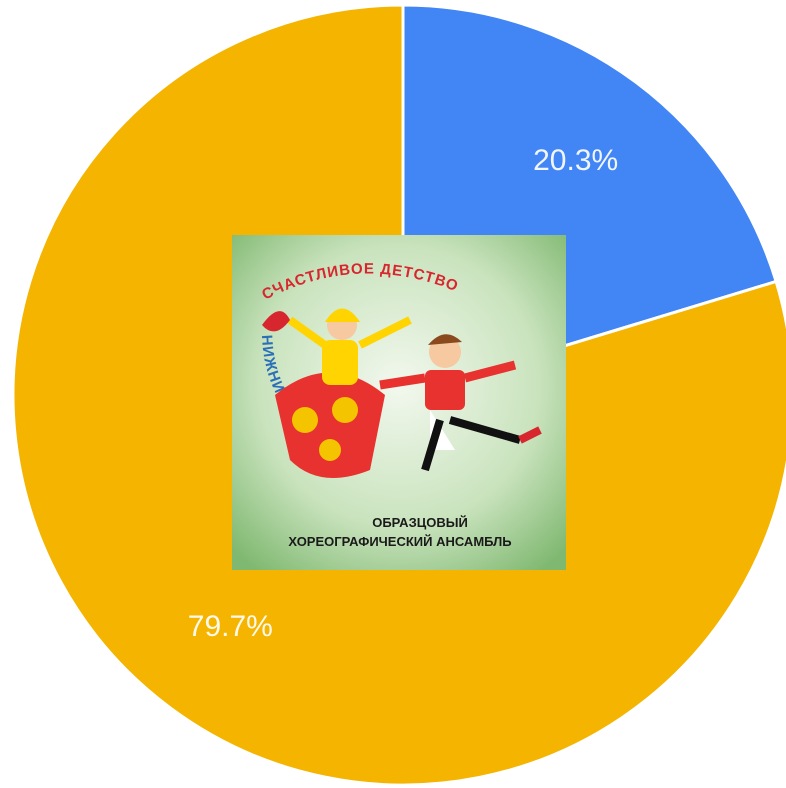 The image size is (786, 788). Describe the element at coordinates (399, 541) in the screenshot. I see `logo-caption: ХОРЕОГРАФИЧЕСКИЙ АНСАМБЛЬ` at that location.